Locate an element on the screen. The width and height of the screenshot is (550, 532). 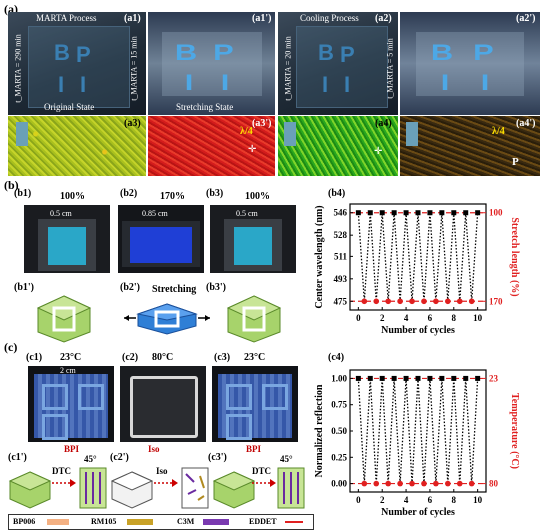
x-tick-label: 10 is located at coordinates (478, 500).